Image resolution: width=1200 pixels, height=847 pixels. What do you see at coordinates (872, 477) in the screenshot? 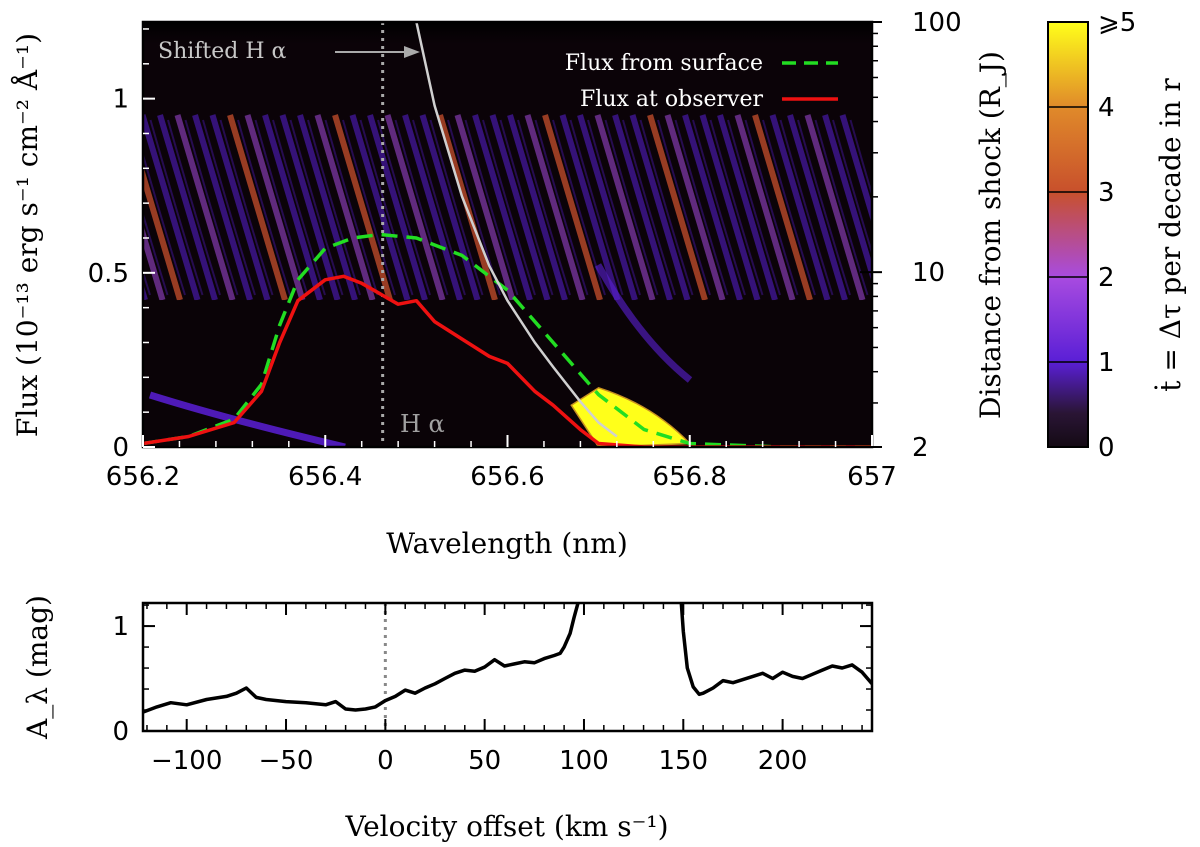
I see `x-tick-label: 657` at bounding box center [872, 477].